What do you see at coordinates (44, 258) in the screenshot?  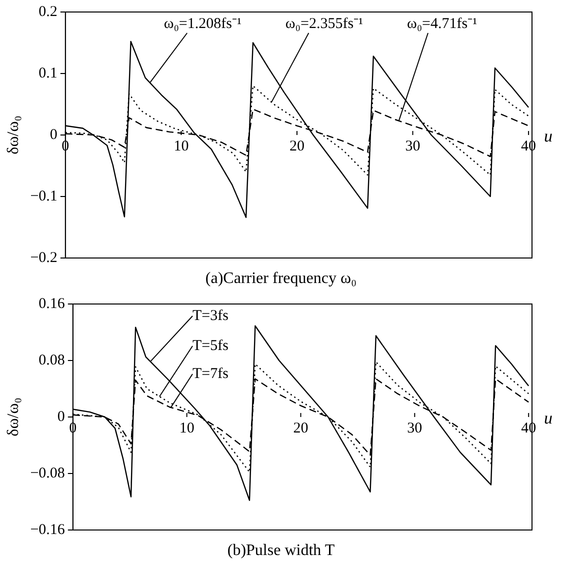 I see `y-tick-label: −0.2` at bounding box center [44, 258].